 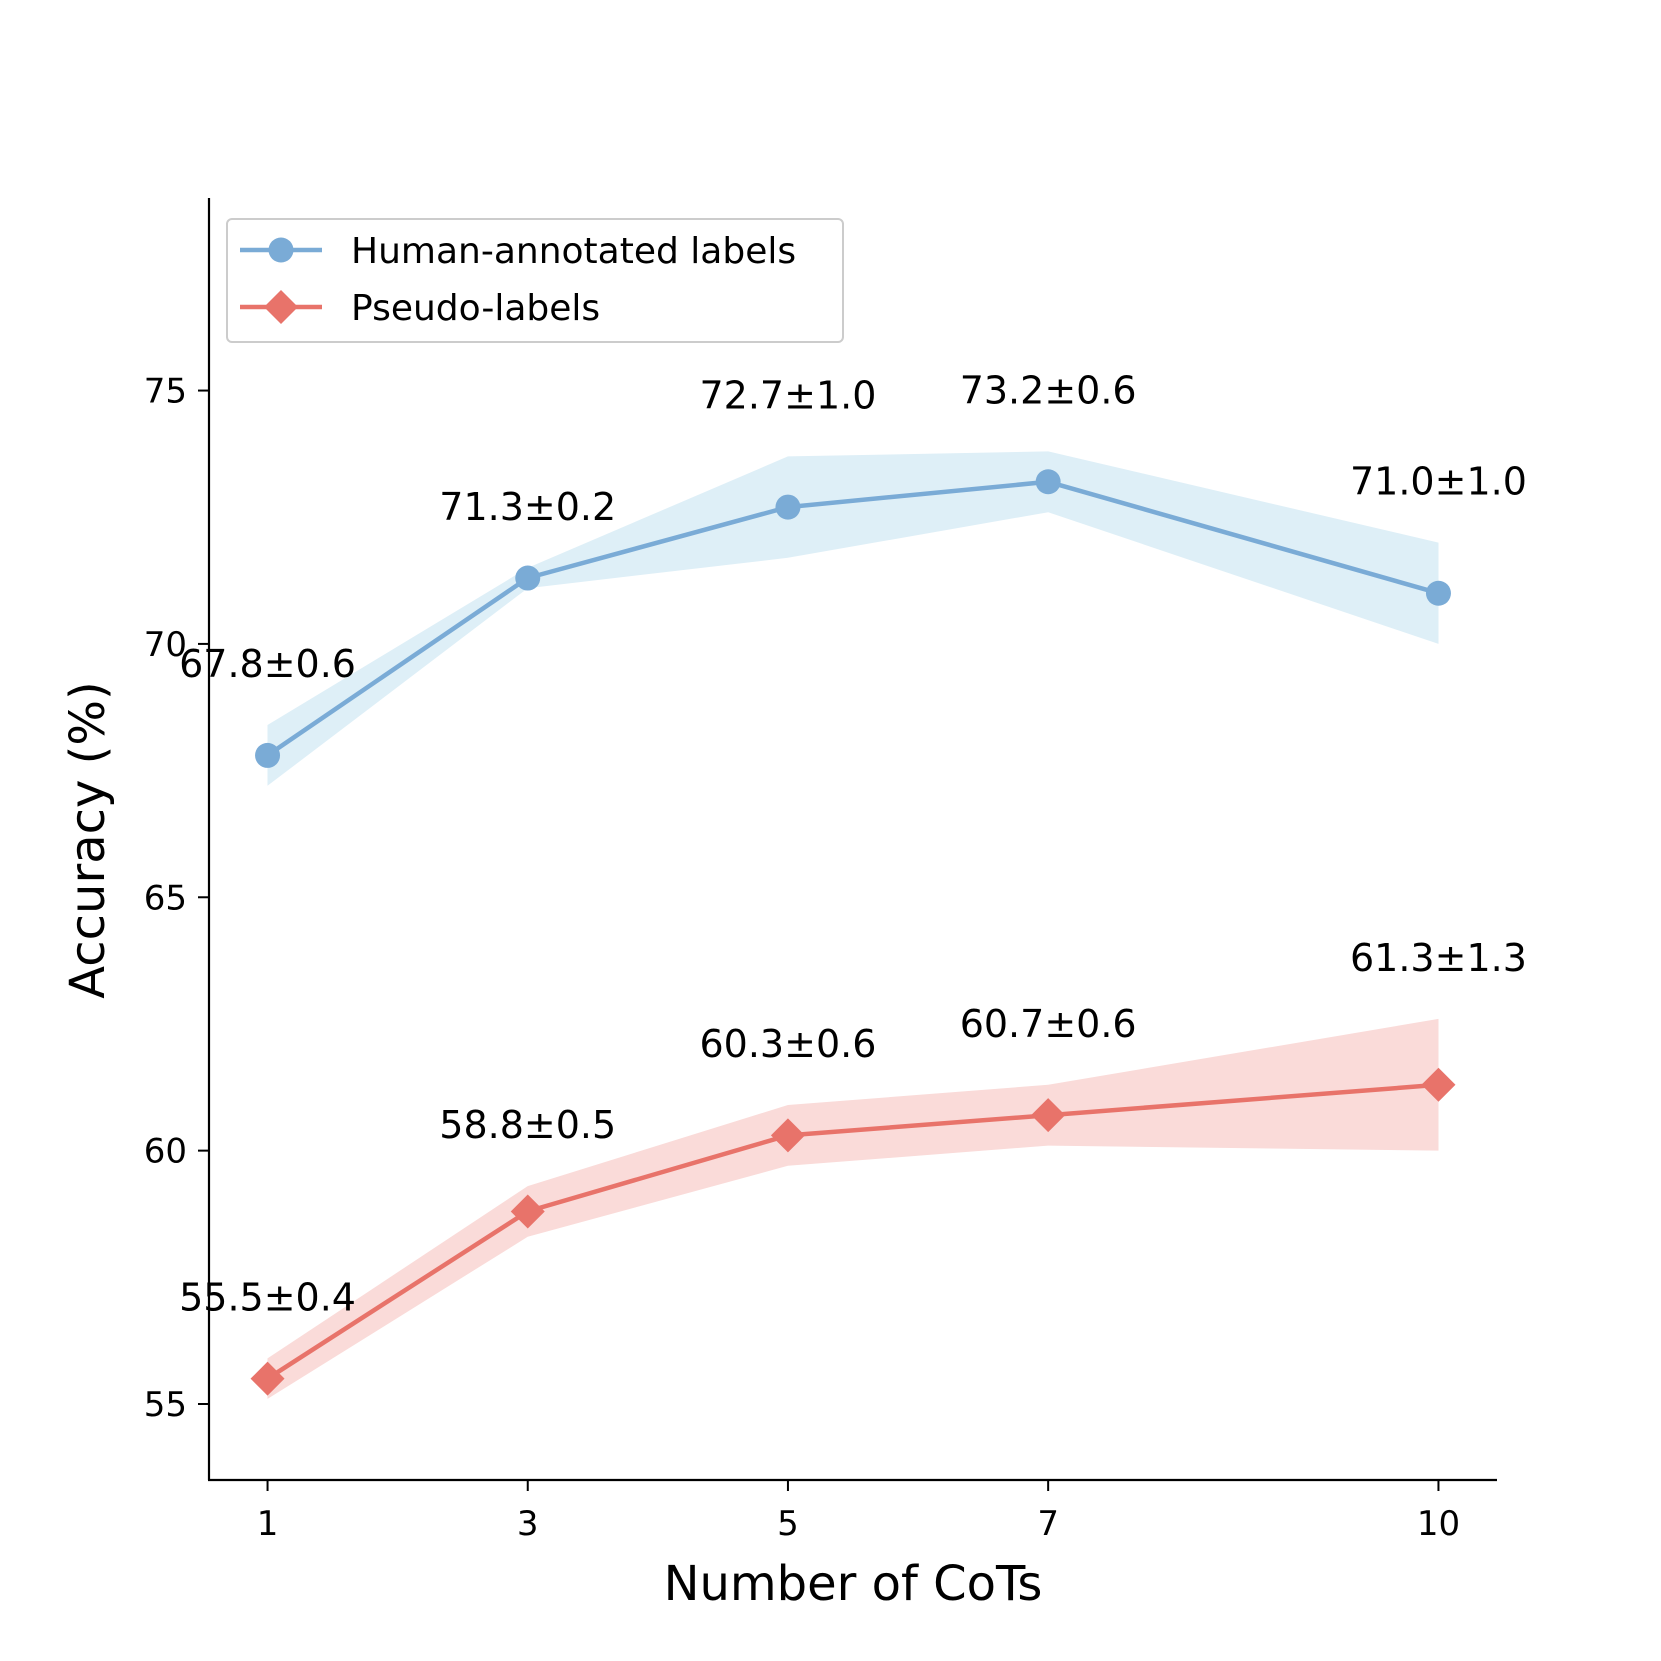 I want to click on human-value-label: 71.0±1.0, so click(x=1438, y=482).